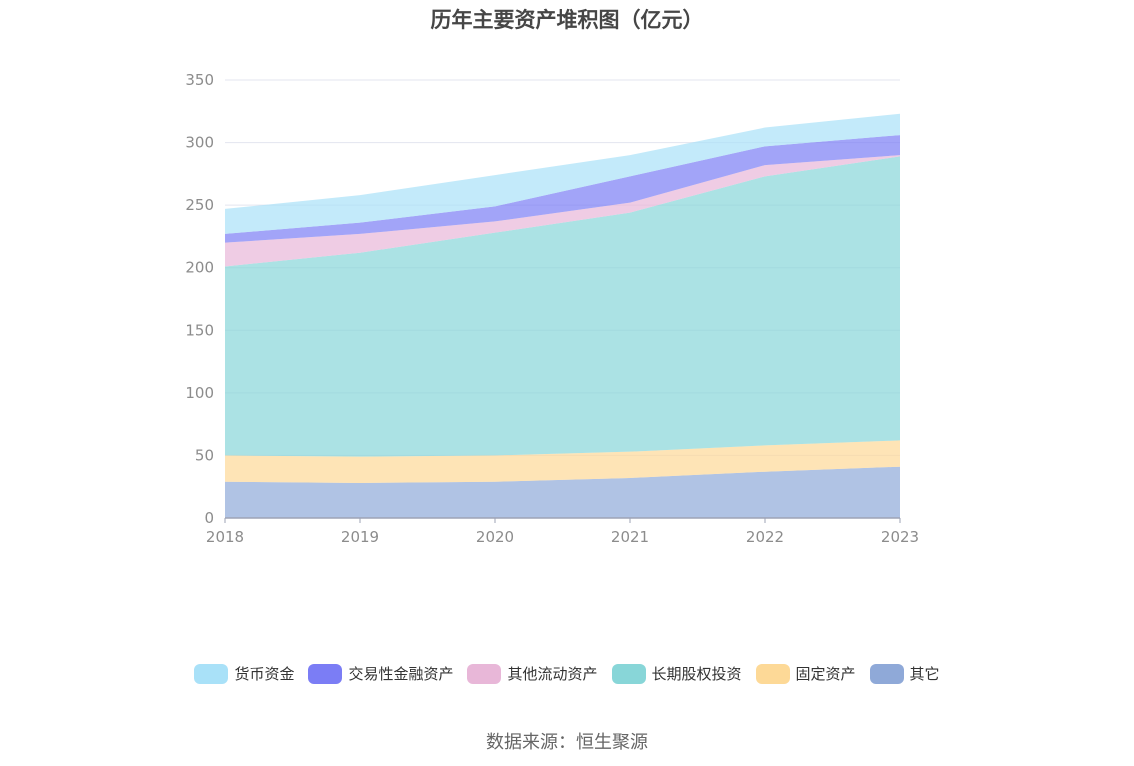 Image resolution: width=1134 pixels, height=766 pixels. I want to click on legend-label: 其它, so click(924, 674).